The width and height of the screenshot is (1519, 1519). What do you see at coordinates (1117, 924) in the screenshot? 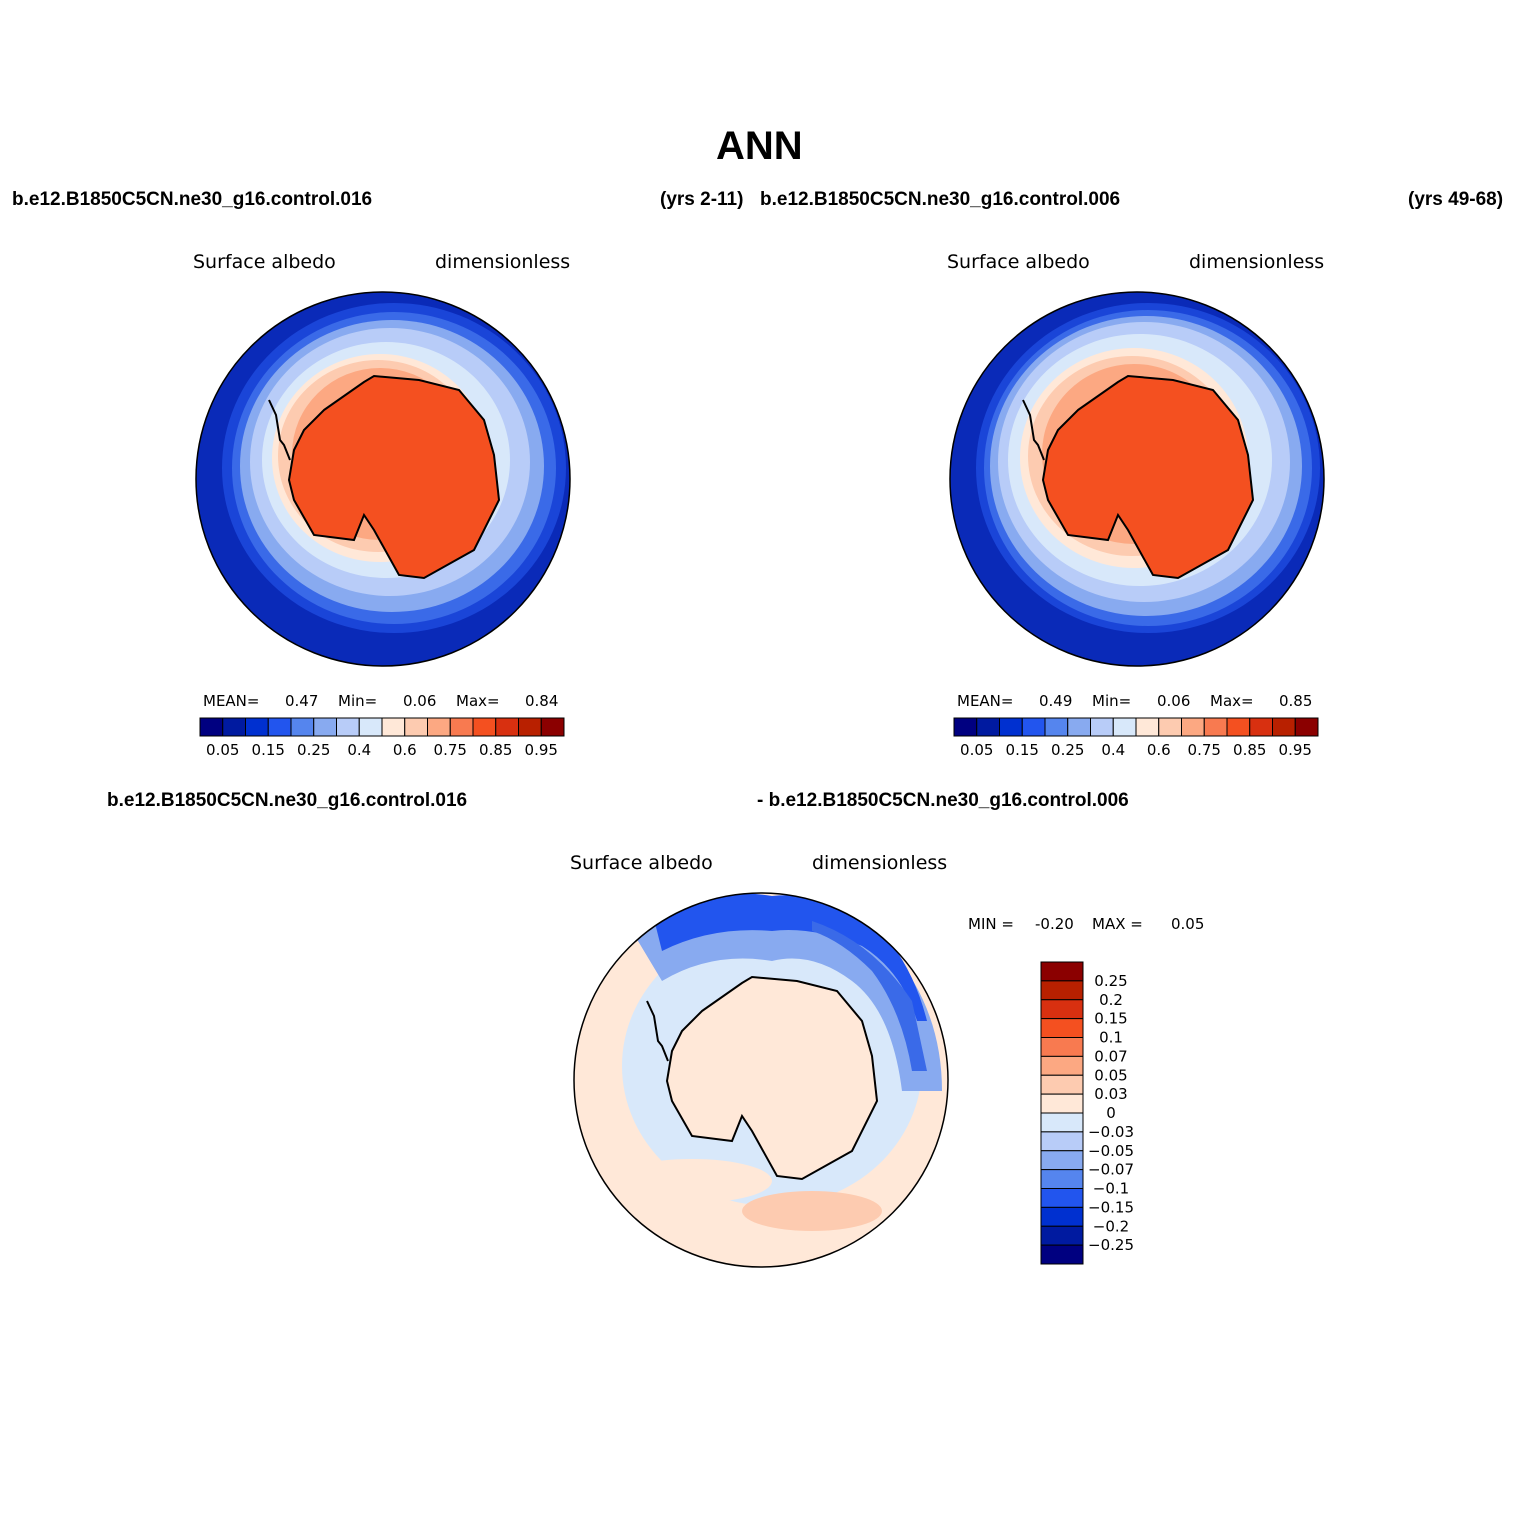
I see `diff-max-label: MAX =` at bounding box center [1117, 924].